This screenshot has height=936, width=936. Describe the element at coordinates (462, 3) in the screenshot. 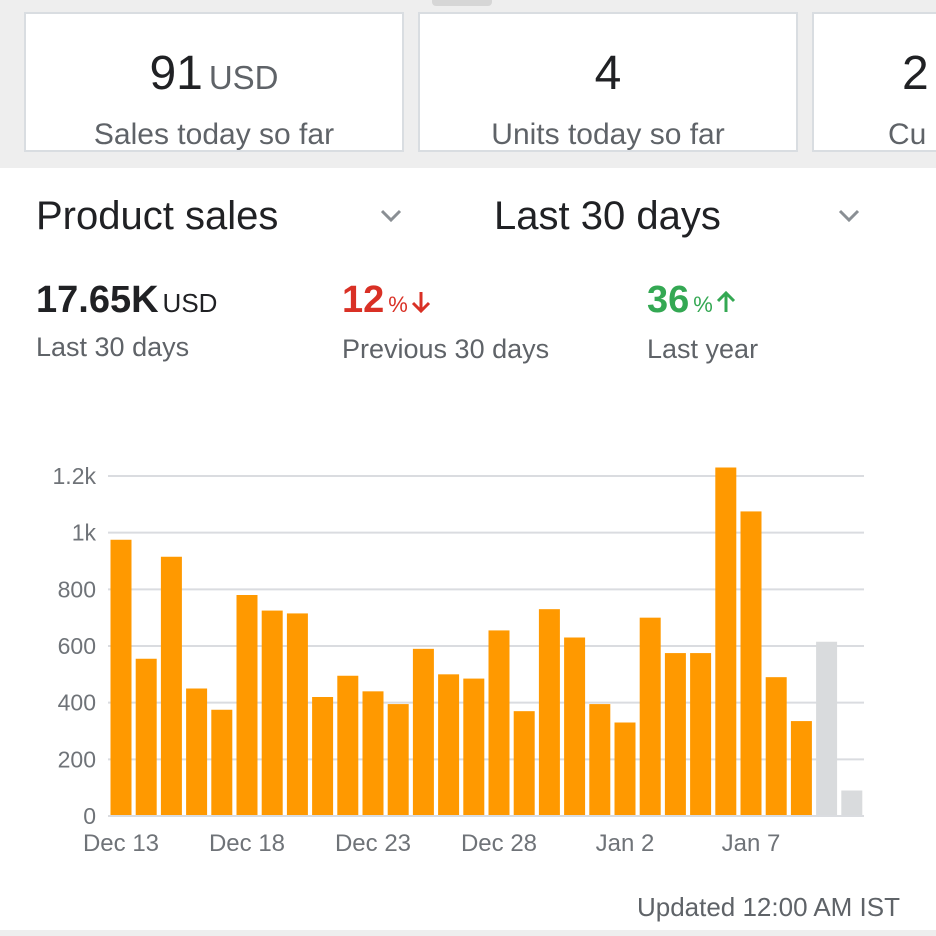

I see `drag-handle` at that location.